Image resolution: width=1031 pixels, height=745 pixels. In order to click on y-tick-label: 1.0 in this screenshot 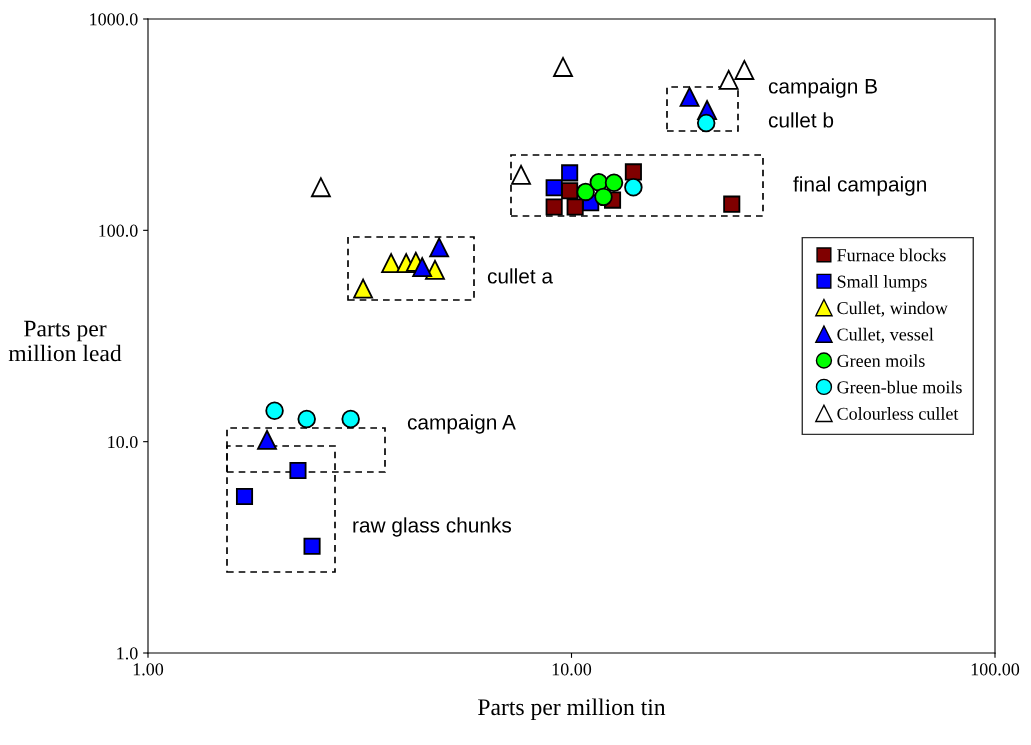, I will do `click(127, 653)`.